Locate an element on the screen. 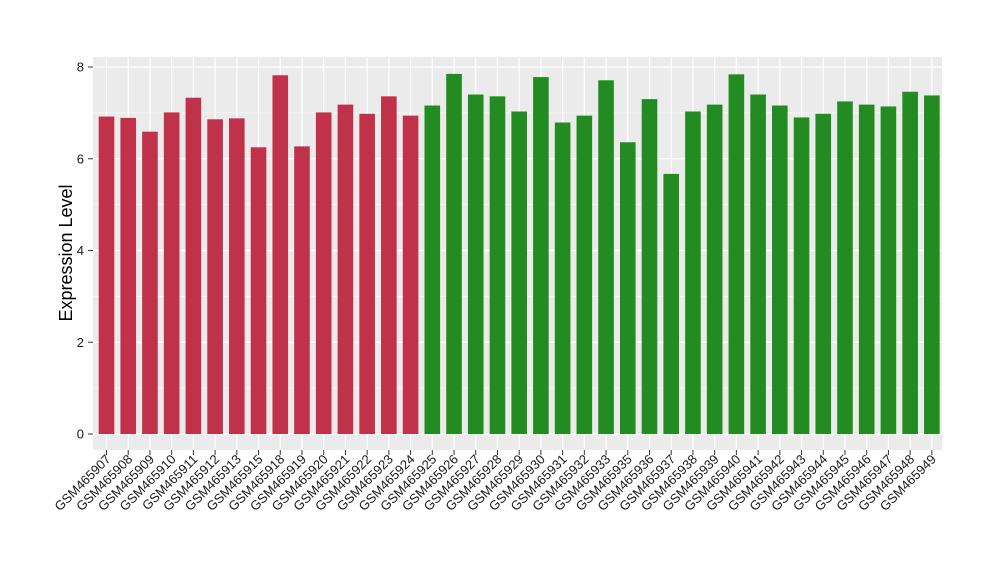 This screenshot has width=1000, height=580. y-axis-ticks: 0 2 4 6 8 is located at coordinates (85, 251).